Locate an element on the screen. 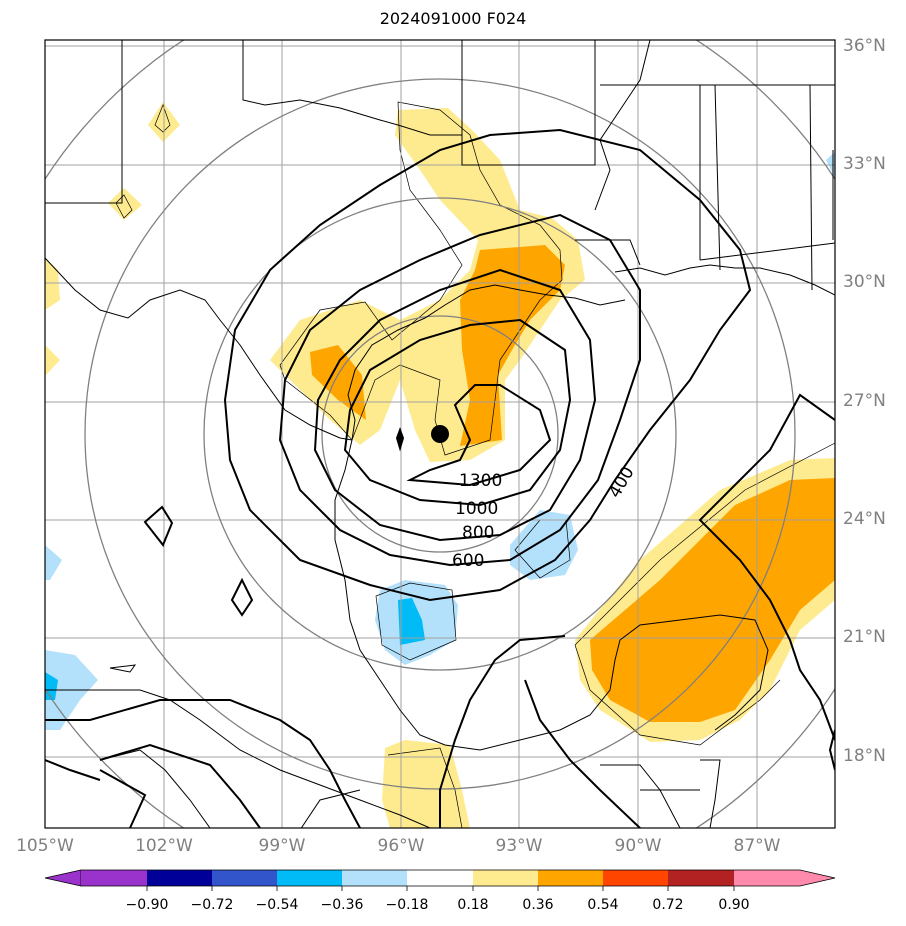 Image resolution: width=906 pixels, height=926 pixels. contour-label-600: 600 is located at coordinates (468, 561).